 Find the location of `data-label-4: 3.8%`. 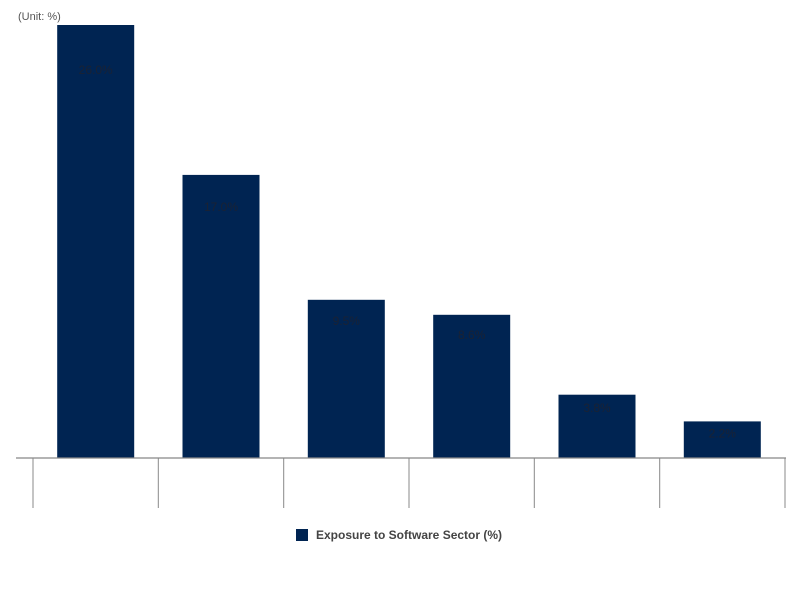

data-label-4: 3.8% is located at coordinates (597, 408).